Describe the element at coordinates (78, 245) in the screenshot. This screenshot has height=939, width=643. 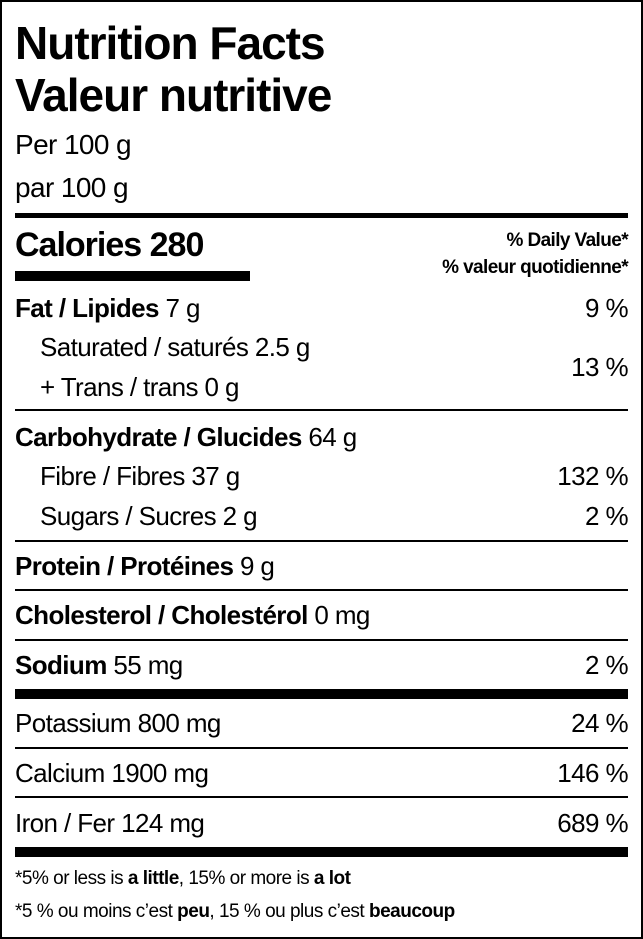
I see `calories-label: Calories` at that location.